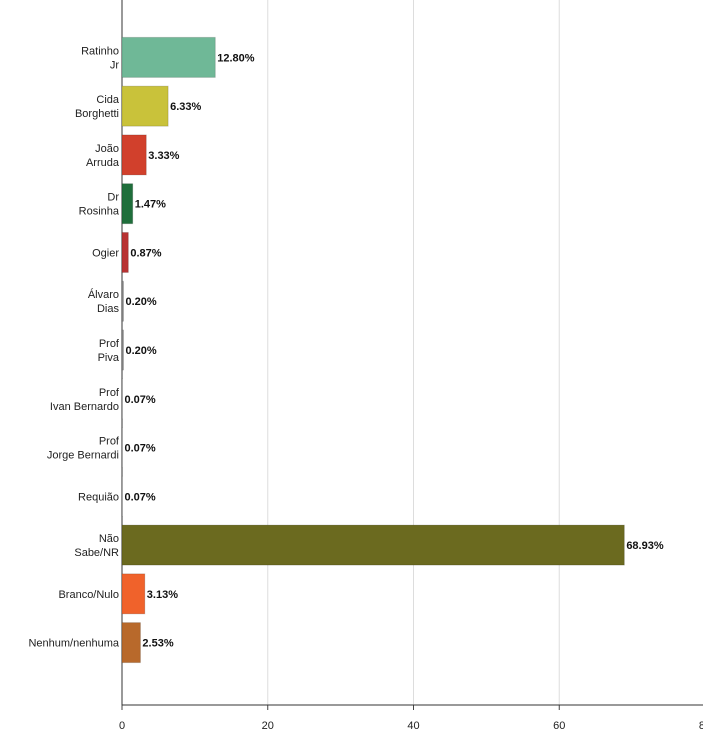 Image resolution: width=703 pixels, height=736 pixels. Describe the element at coordinates (97, 107) in the screenshot. I see `y-tick-label: Cida Borghetti` at that location.